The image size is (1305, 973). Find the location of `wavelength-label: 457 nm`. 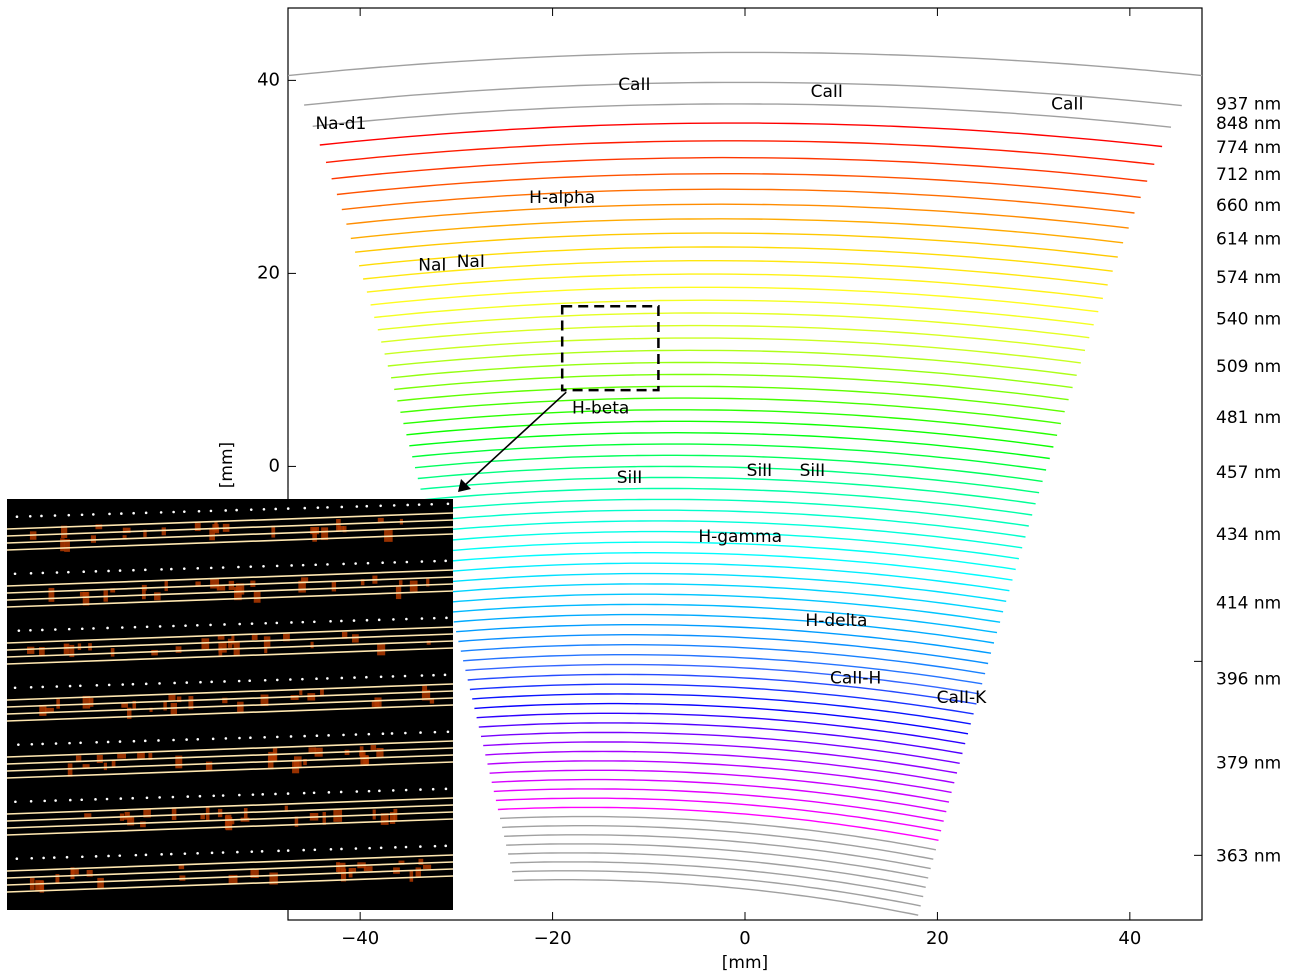

wavelength-label: 457 nm is located at coordinates (1248, 473).